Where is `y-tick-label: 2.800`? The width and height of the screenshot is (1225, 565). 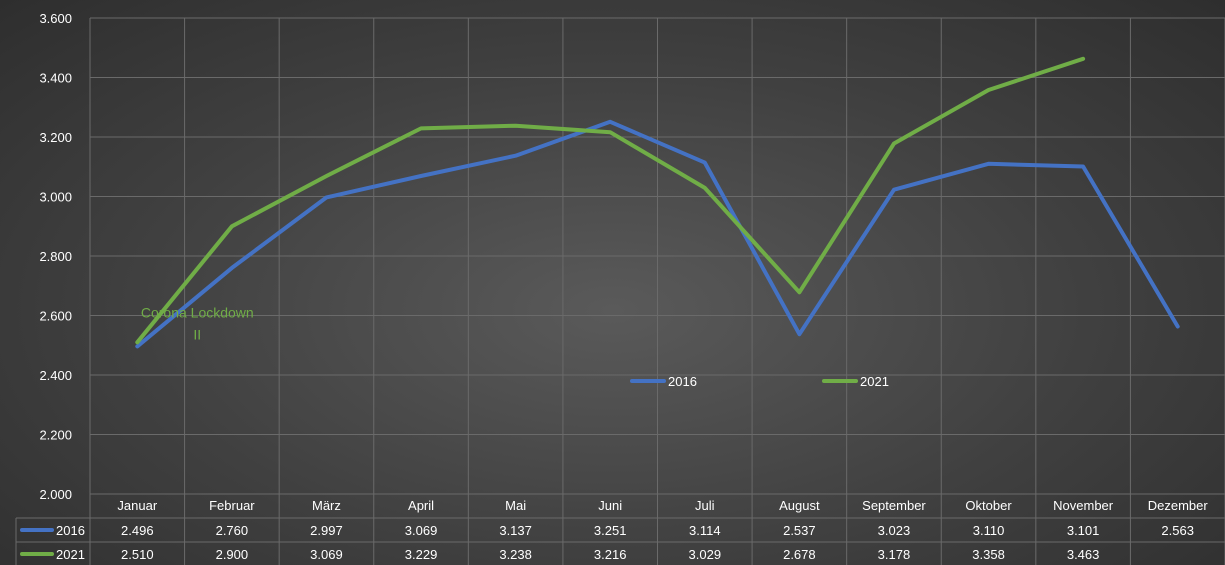
y-tick-label: 2.800 is located at coordinates (55, 256).